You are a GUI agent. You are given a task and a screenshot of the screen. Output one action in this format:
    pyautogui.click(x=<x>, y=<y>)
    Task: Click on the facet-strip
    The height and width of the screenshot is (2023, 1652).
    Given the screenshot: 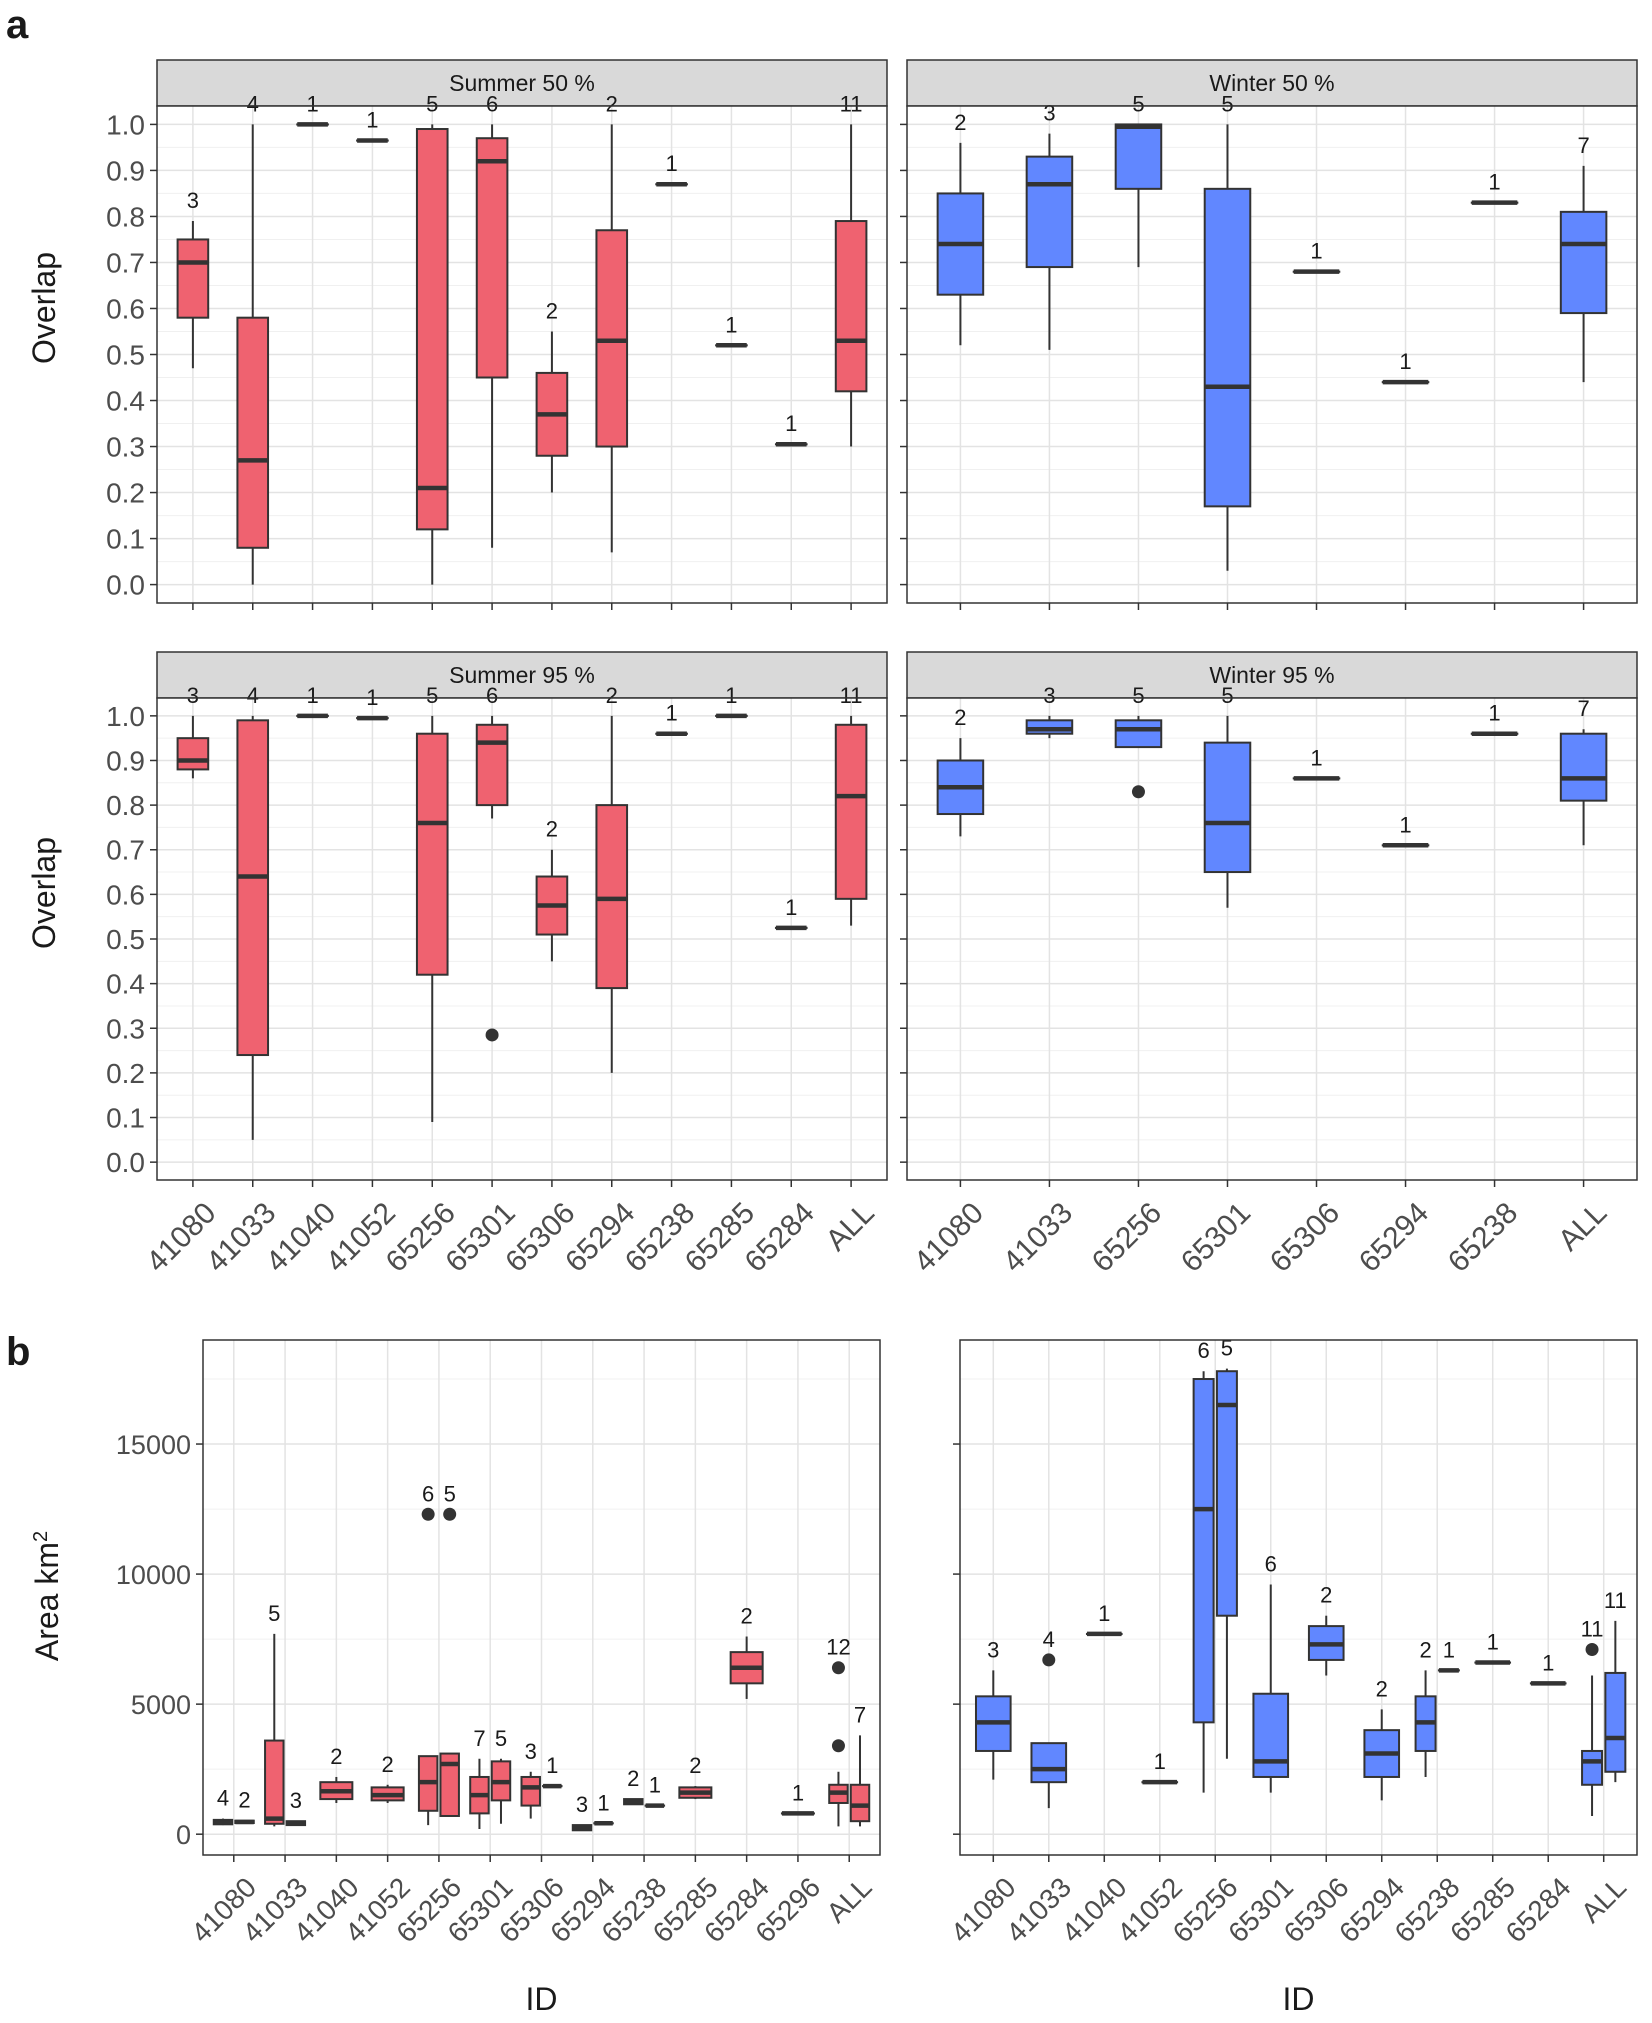 What is the action you would take?
    pyautogui.click(x=522, y=675)
    